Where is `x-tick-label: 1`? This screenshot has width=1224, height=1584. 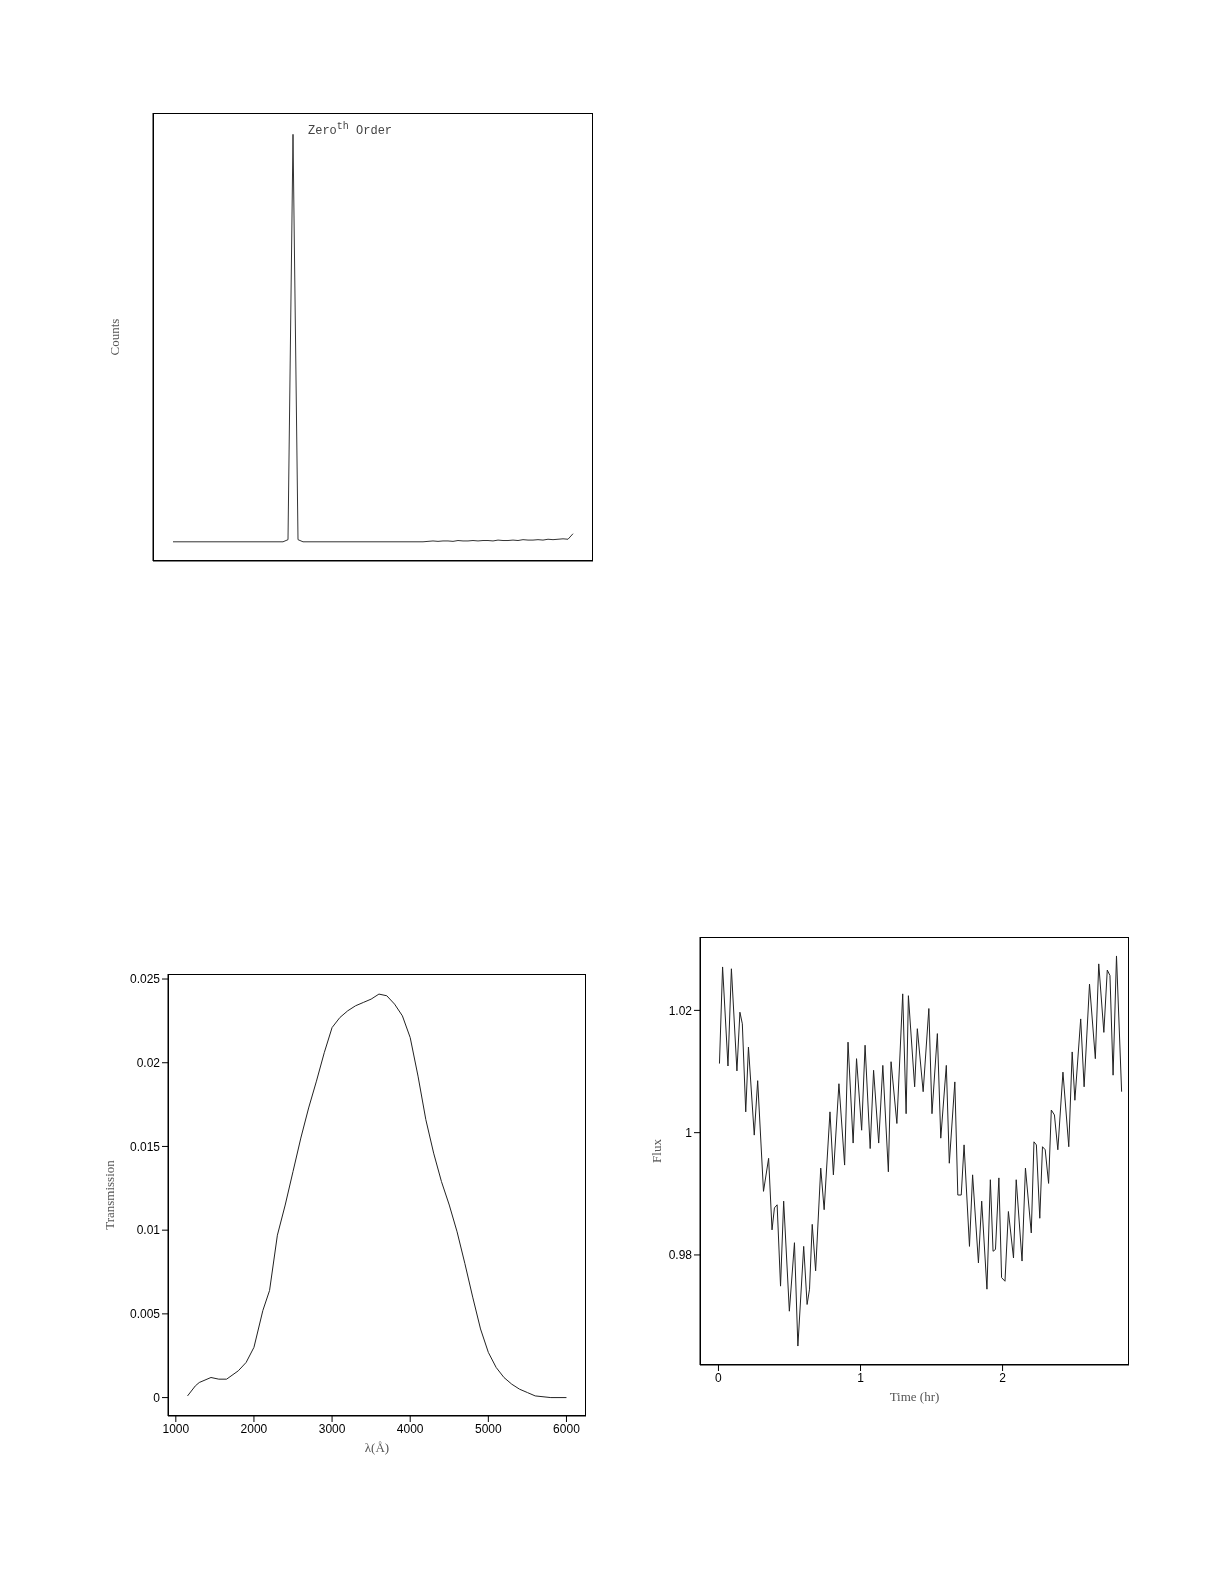 x-tick-label: 1 is located at coordinates (861, 1377).